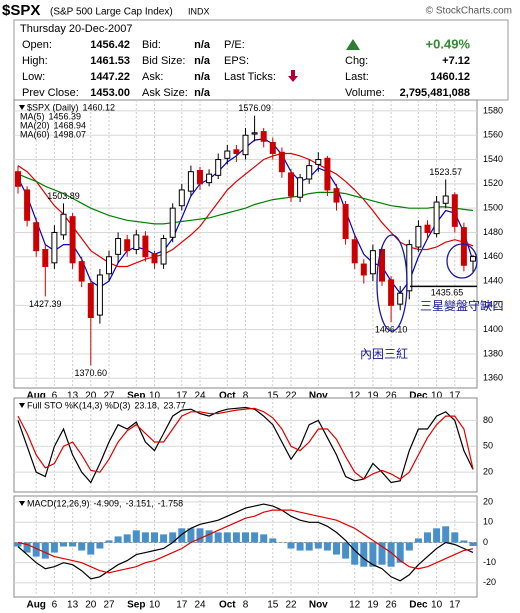  I want to click on legend-text: 1498.07, so click(70, 134).